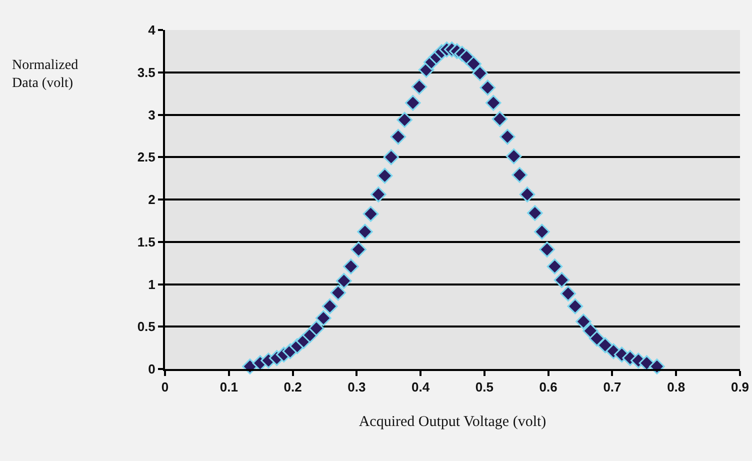  Describe the element at coordinates (612, 387) in the screenshot. I see `x-tick-label: 0.7` at that location.